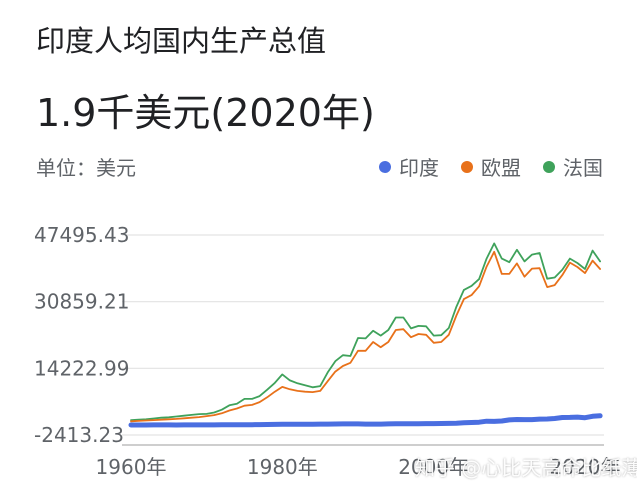 This screenshot has height=500, width=637. What do you see at coordinates (585, 467) in the screenshot?
I see `x-tick-label-3: 2020年` at bounding box center [585, 467].